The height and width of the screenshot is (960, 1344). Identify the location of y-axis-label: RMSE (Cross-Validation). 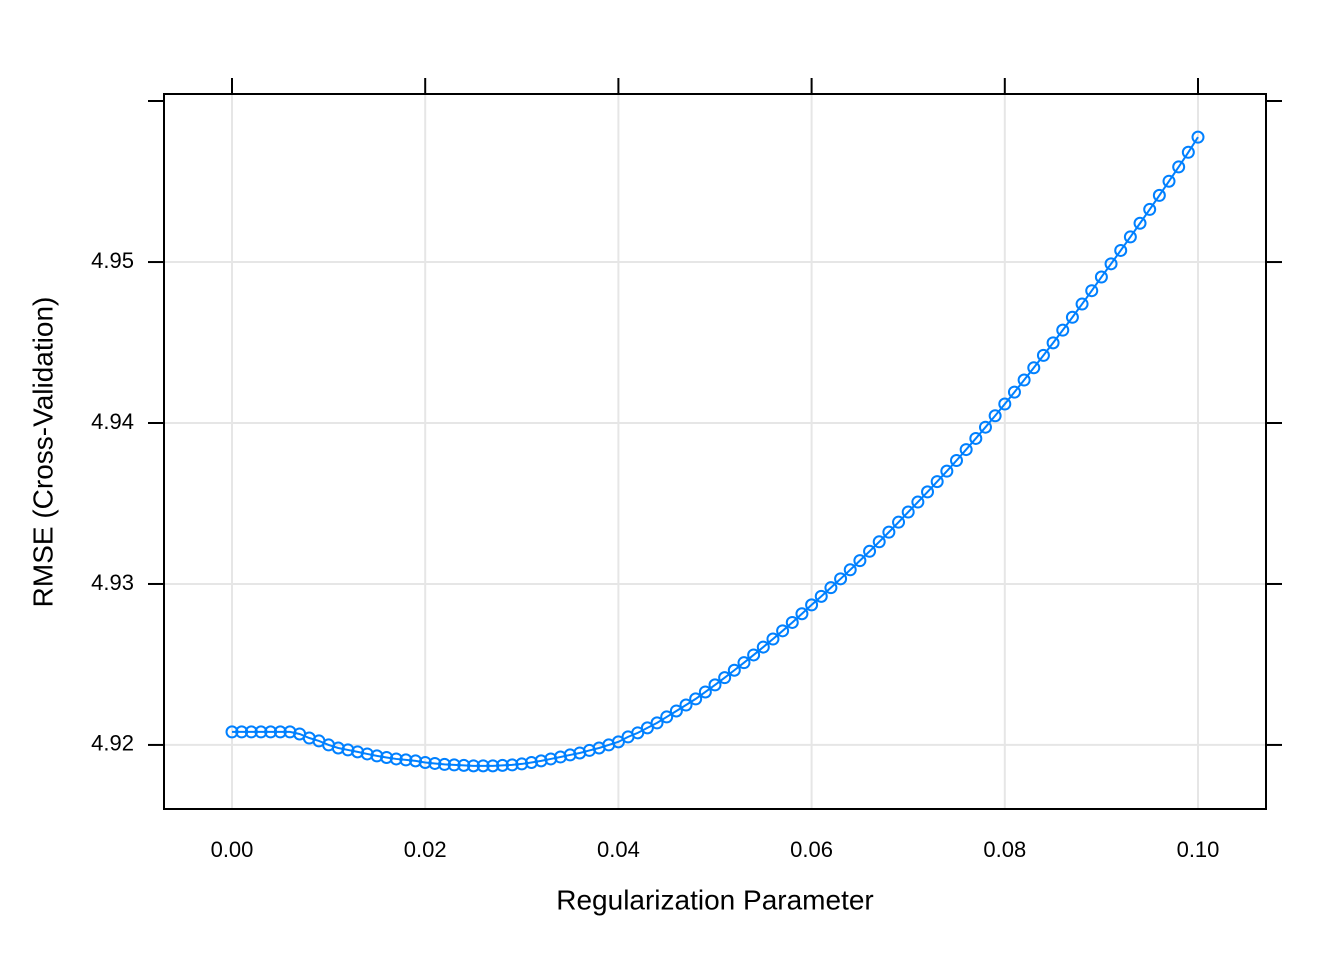
(42, 452).